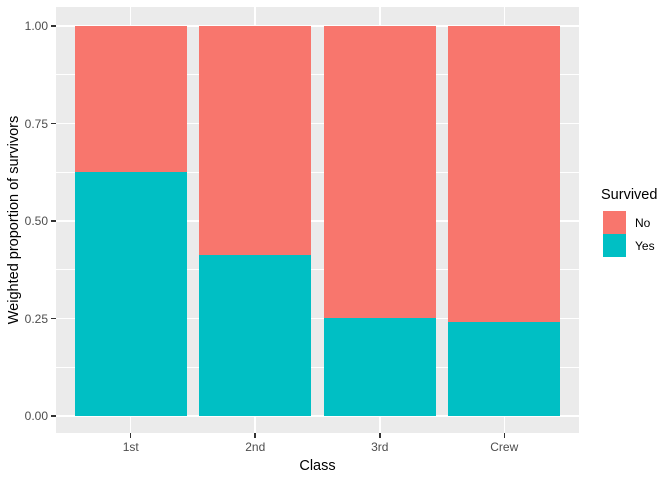 The image size is (672, 480). What do you see at coordinates (317, 466) in the screenshot?
I see `x-axis-title: Class` at bounding box center [317, 466].